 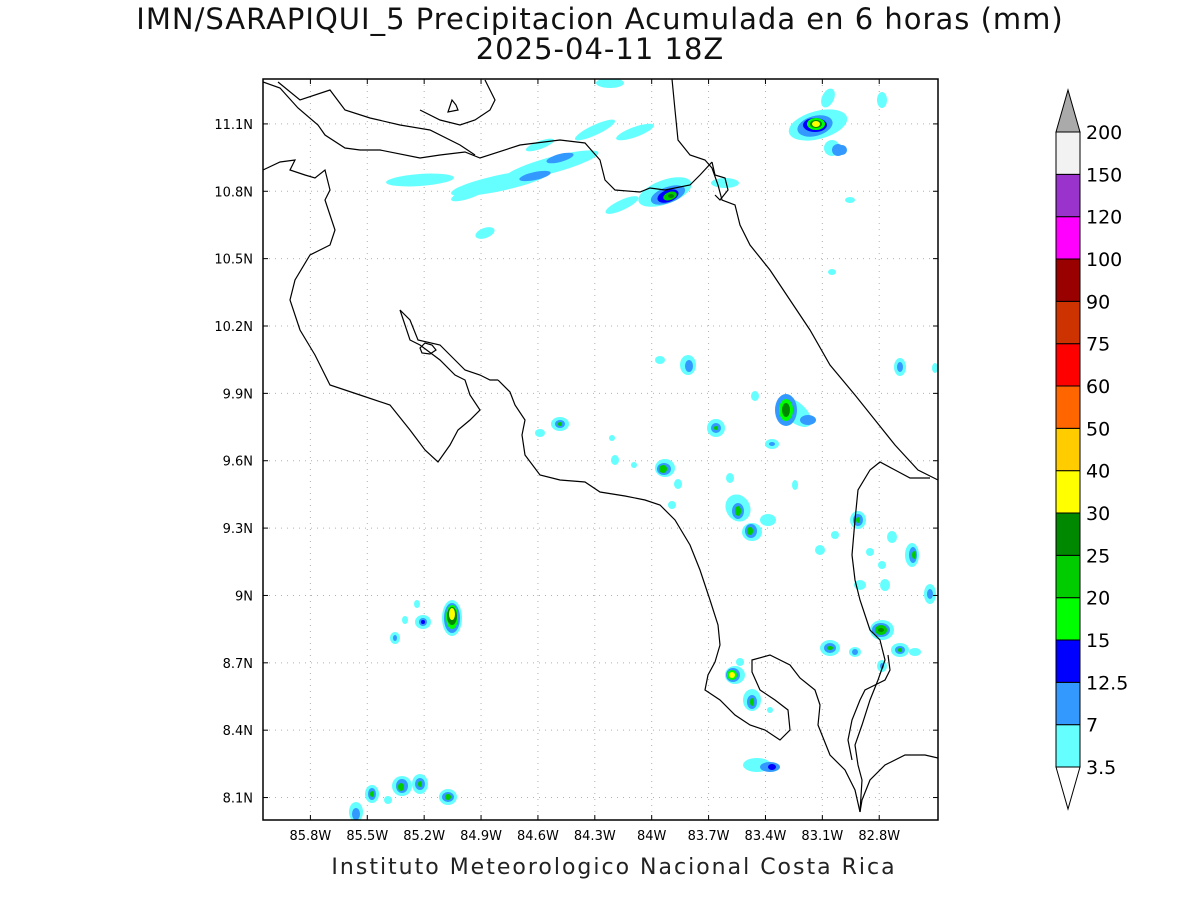 I want to click on nicoya-gulf-shore, so click(x=679, y=596).